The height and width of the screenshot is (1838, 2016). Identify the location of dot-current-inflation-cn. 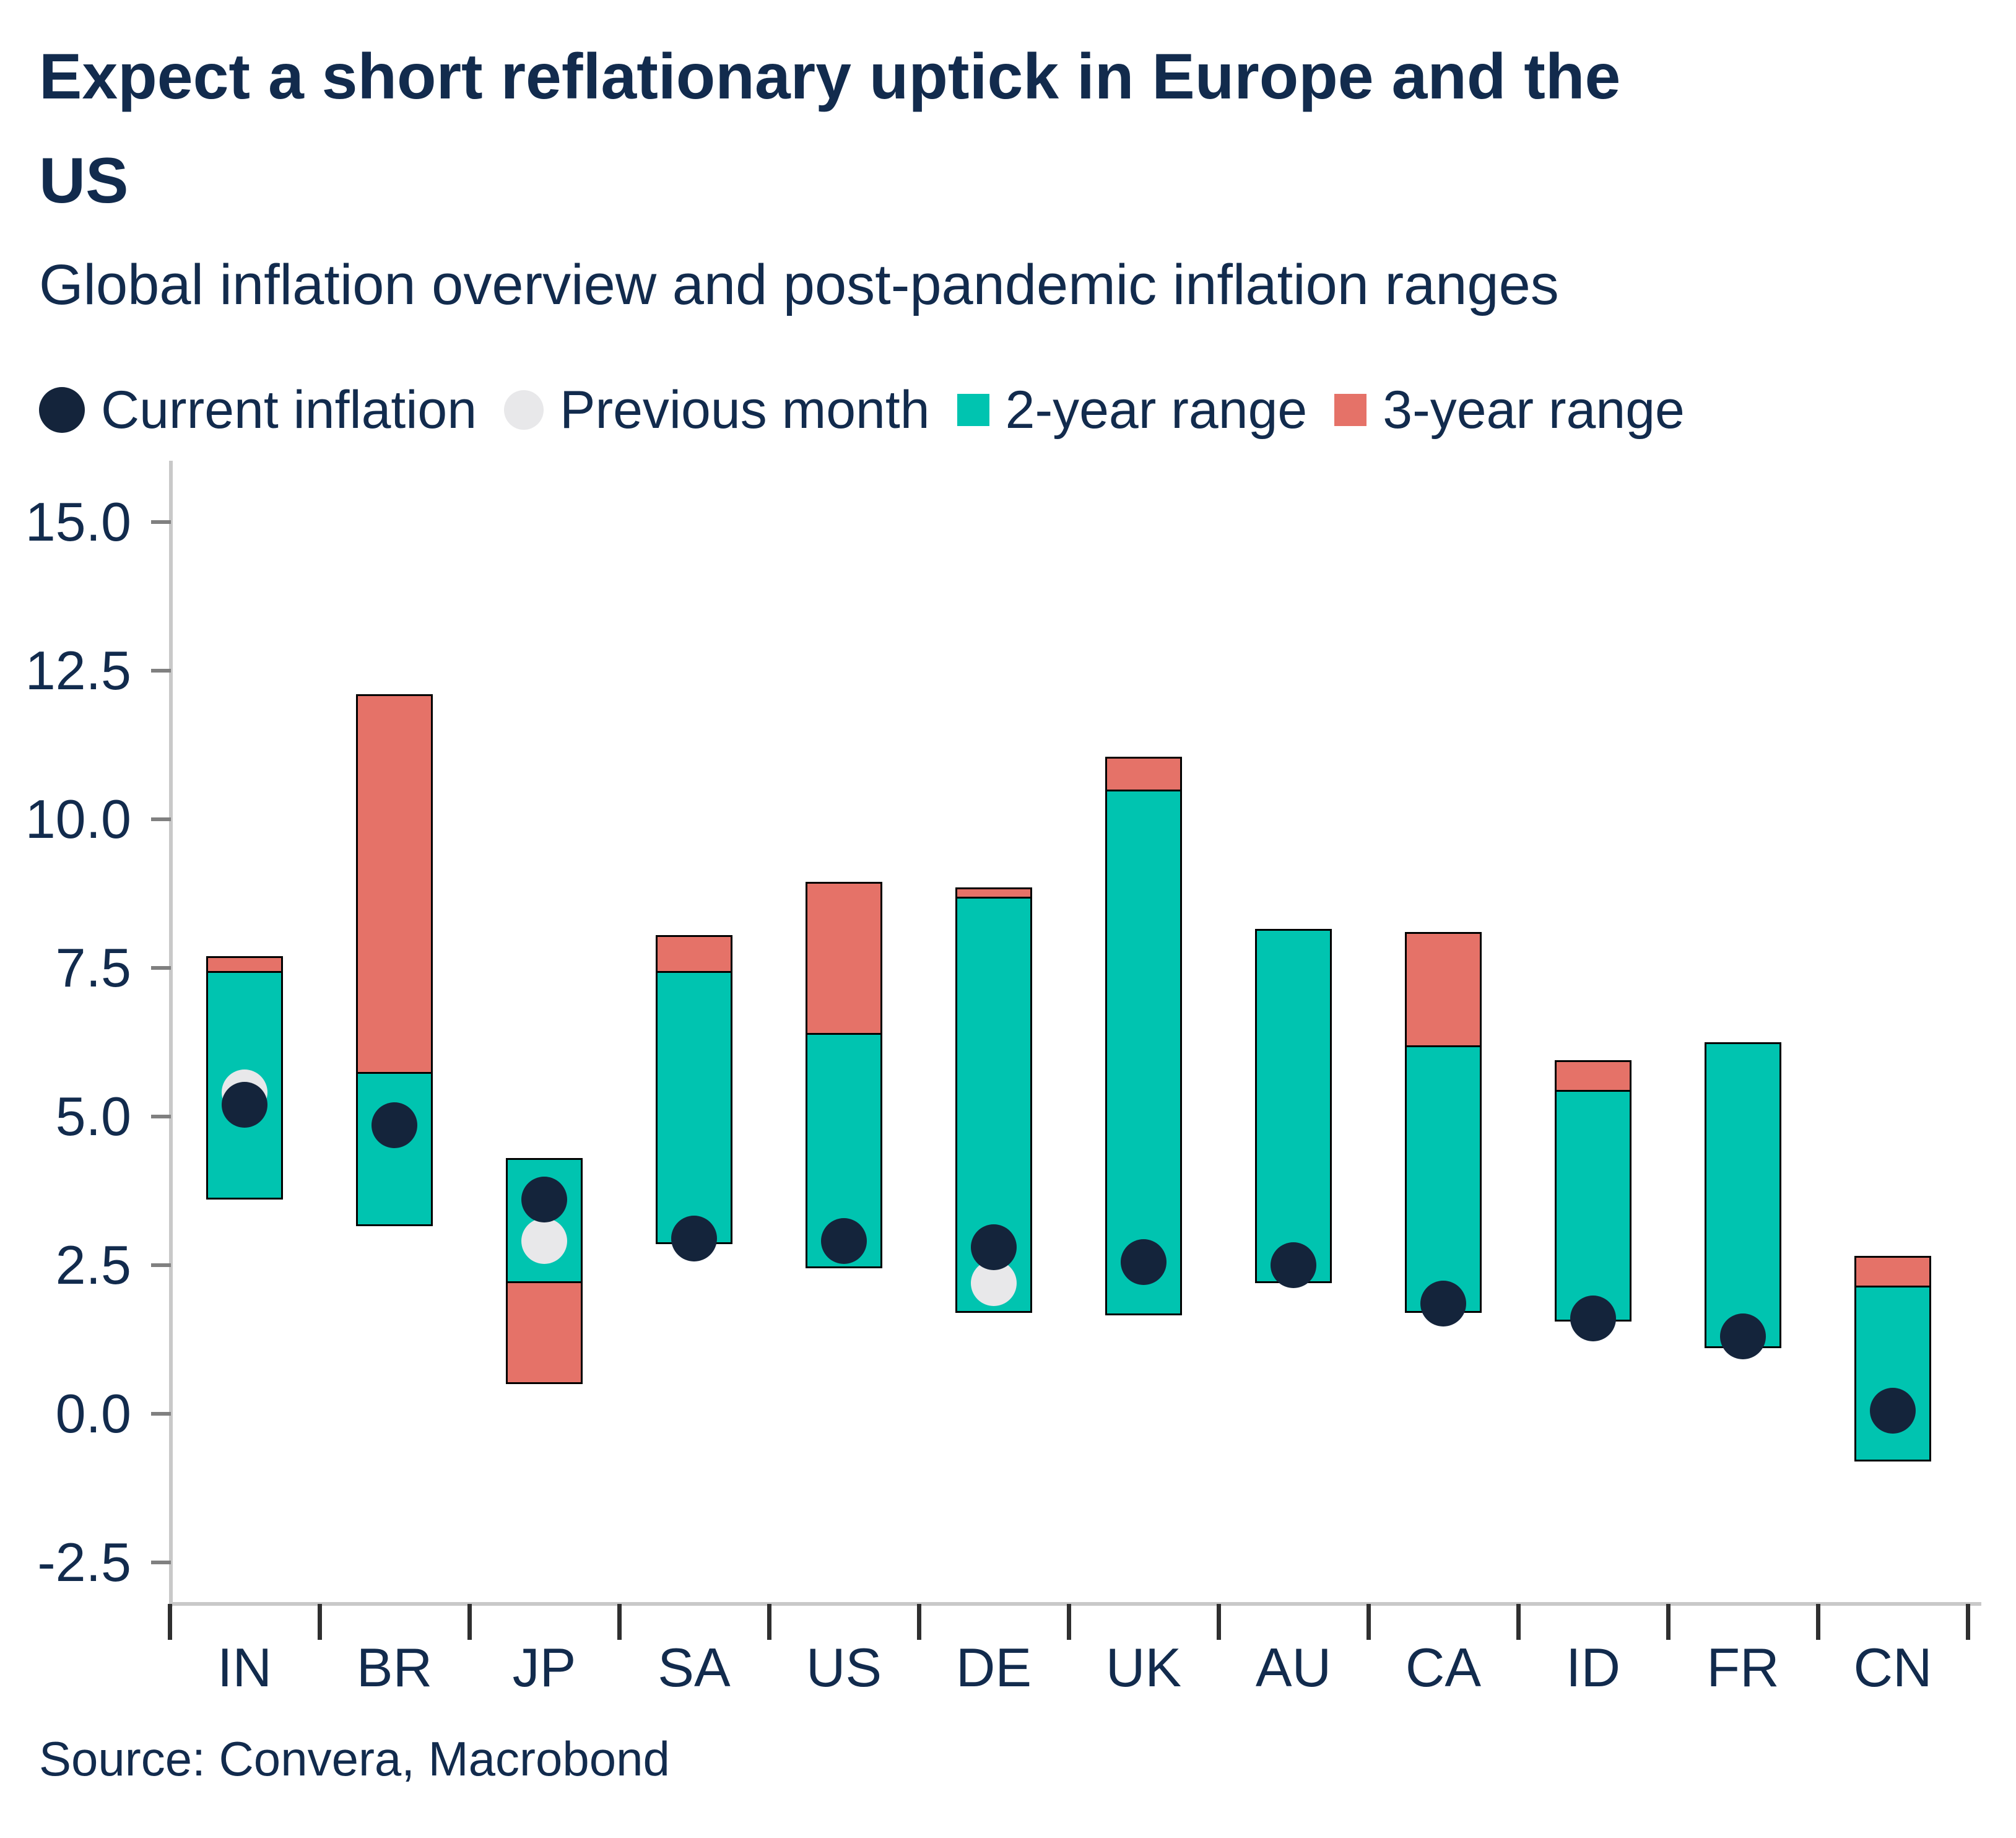
(1893, 1411).